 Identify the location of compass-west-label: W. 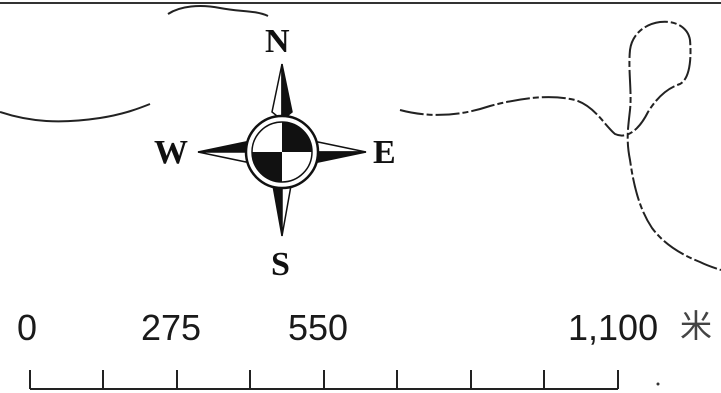
(171, 152).